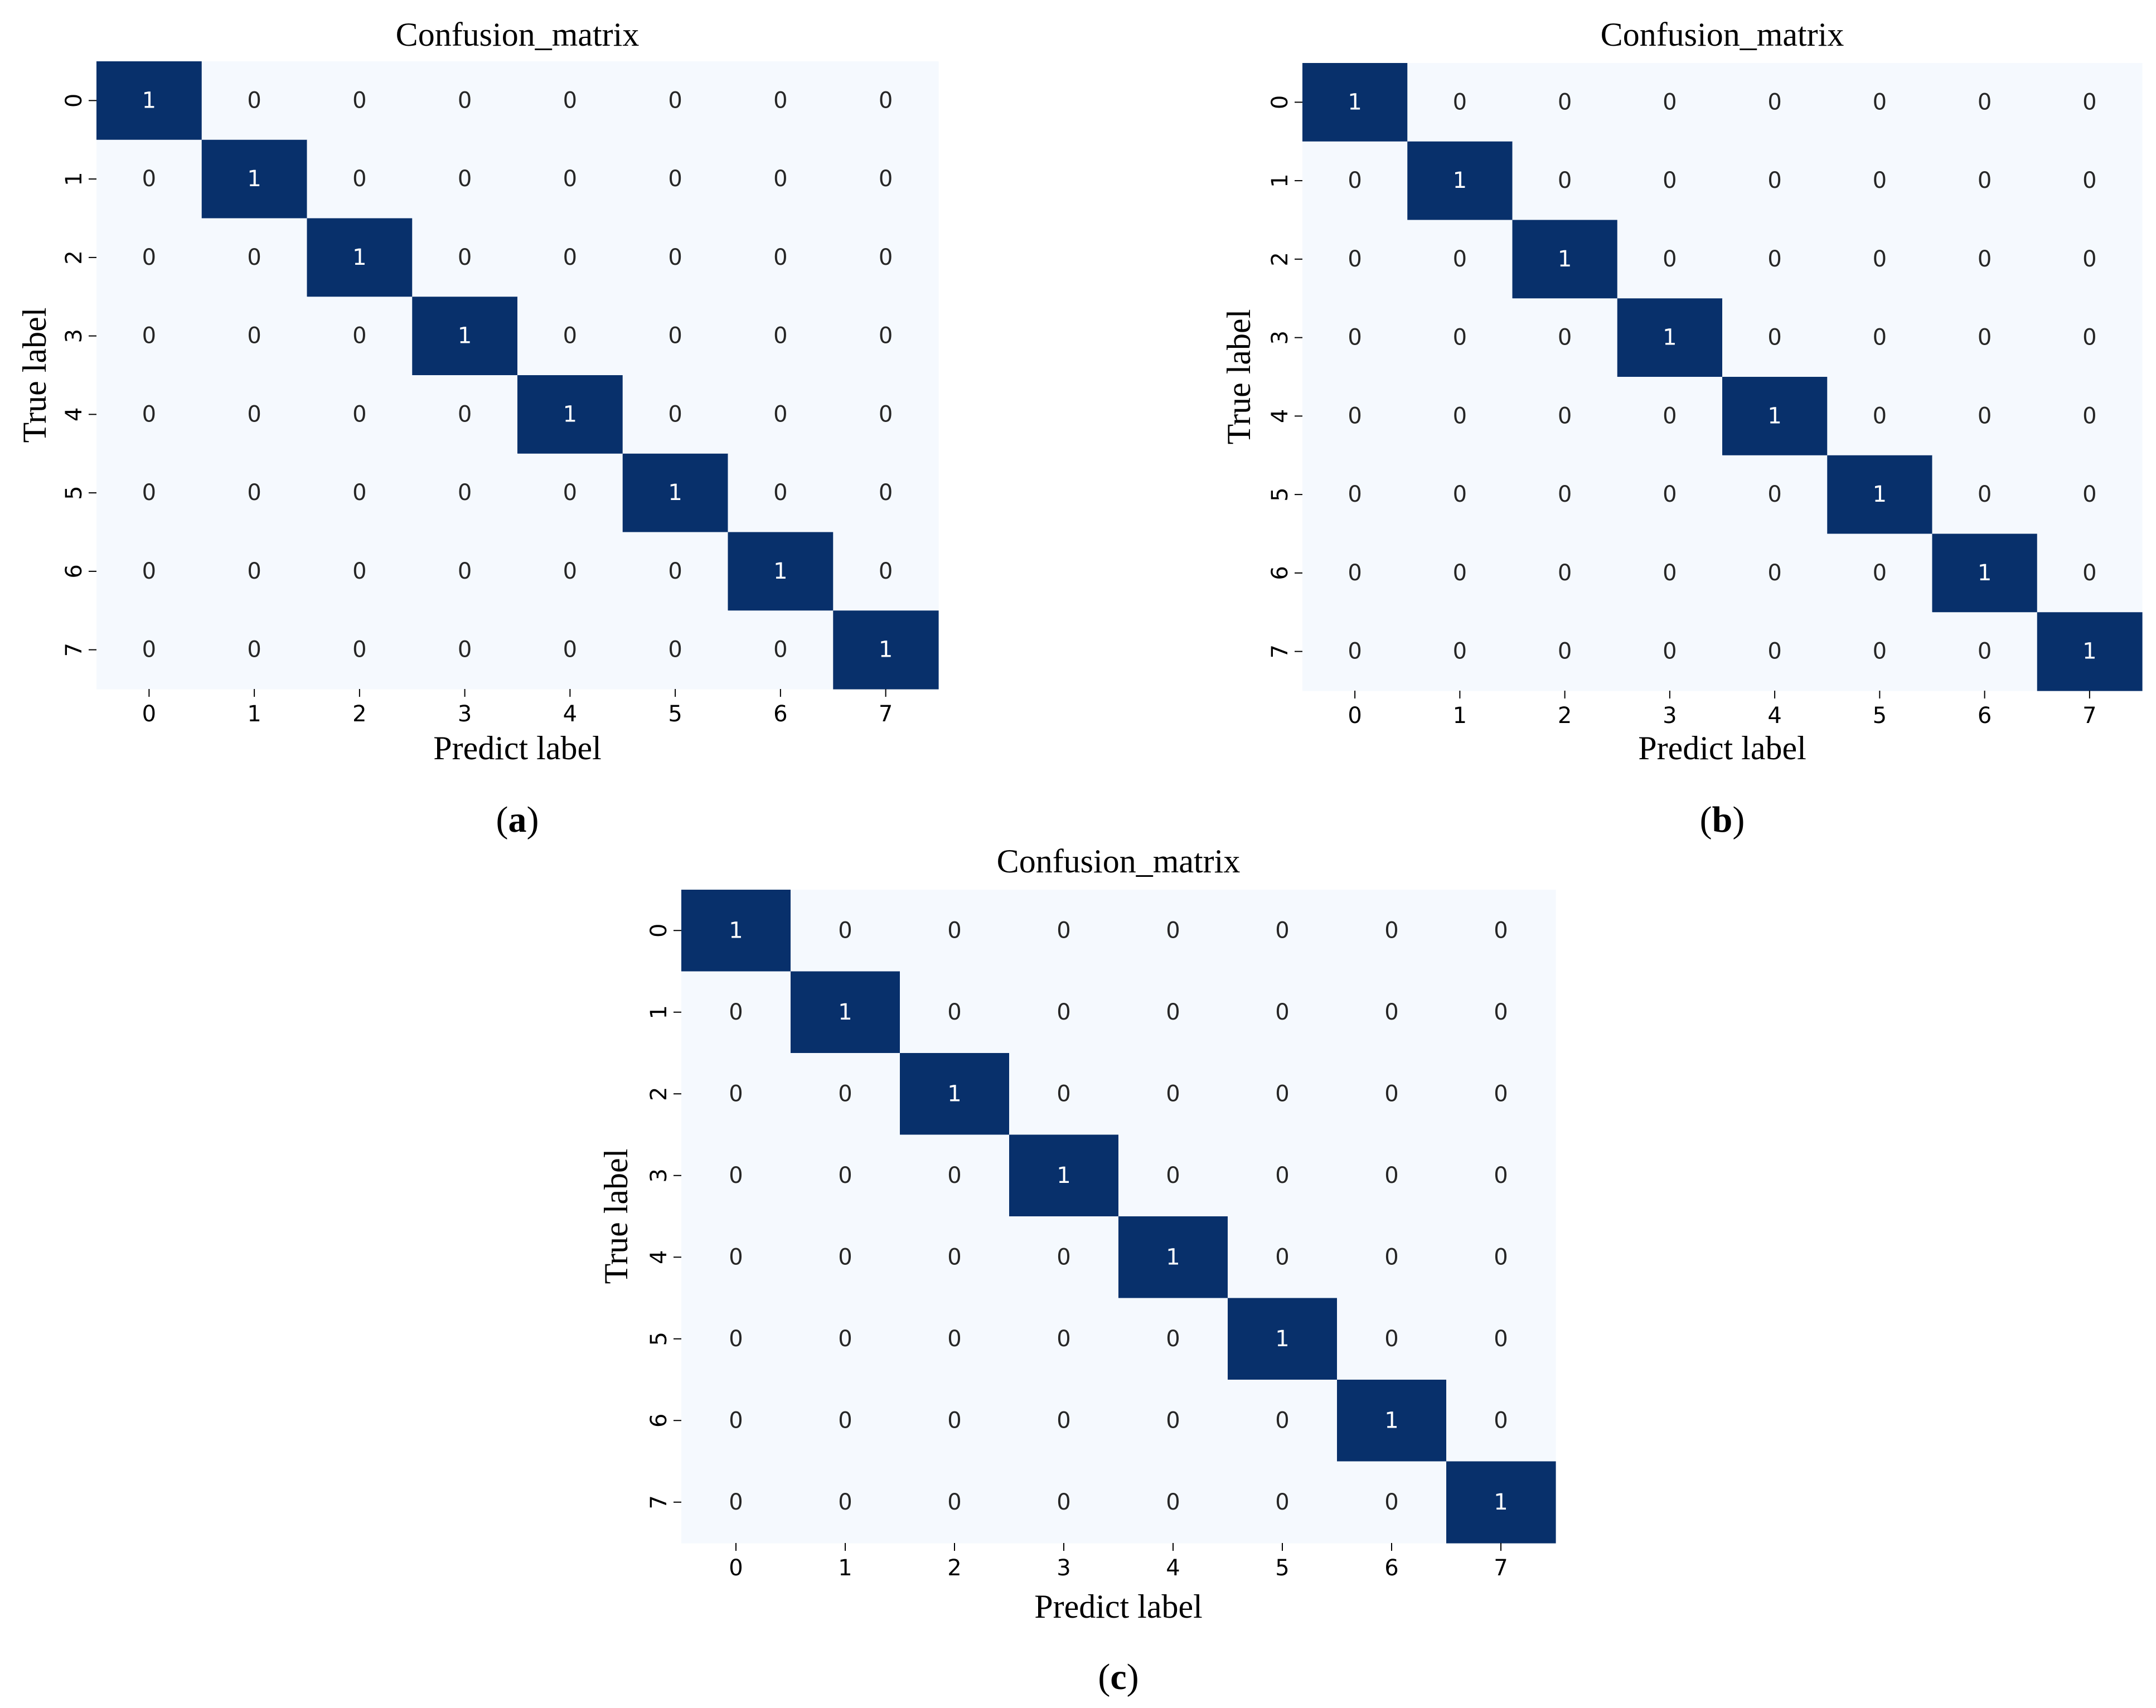 This screenshot has width=2156, height=1708. I want to click on x-tick-label: 6, so click(1985, 716).